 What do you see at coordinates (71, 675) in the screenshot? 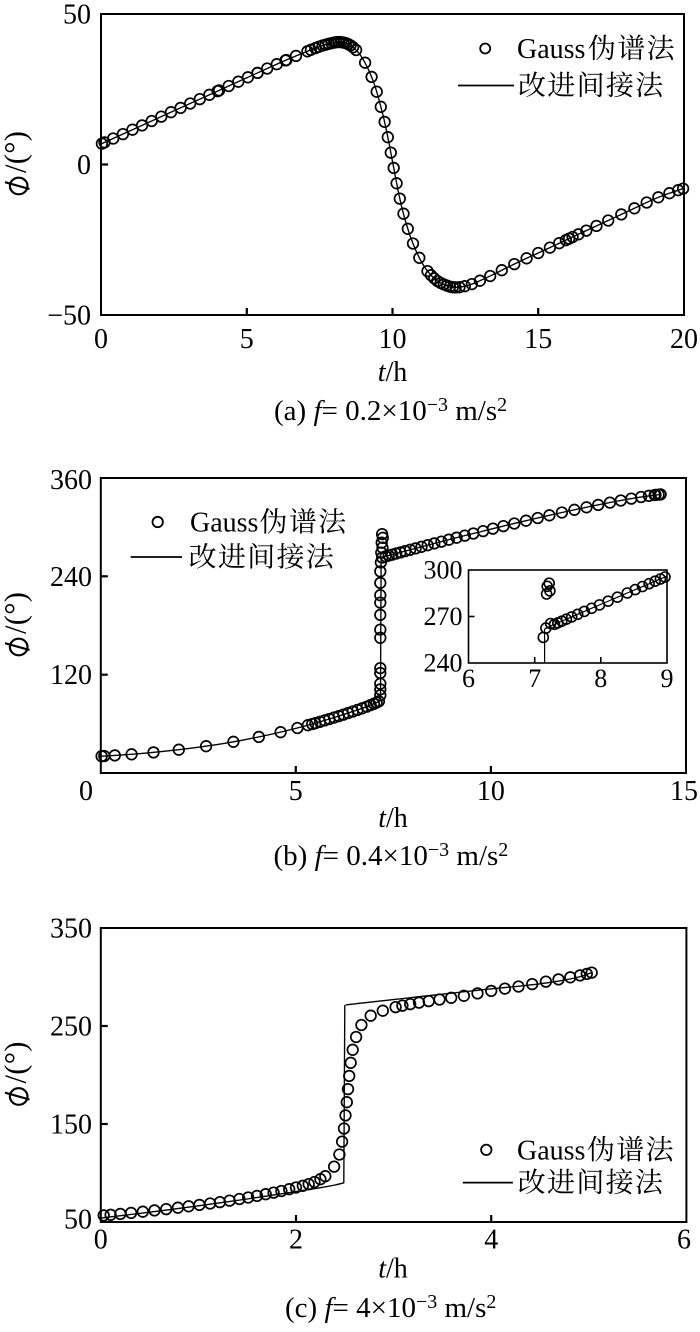
I see `svg-text: 120` at bounding box center [71, 675].